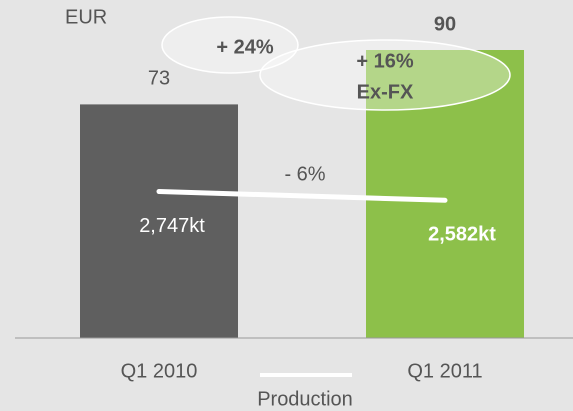  I want to click on annotation: Ex-FX, so click(385, 92).